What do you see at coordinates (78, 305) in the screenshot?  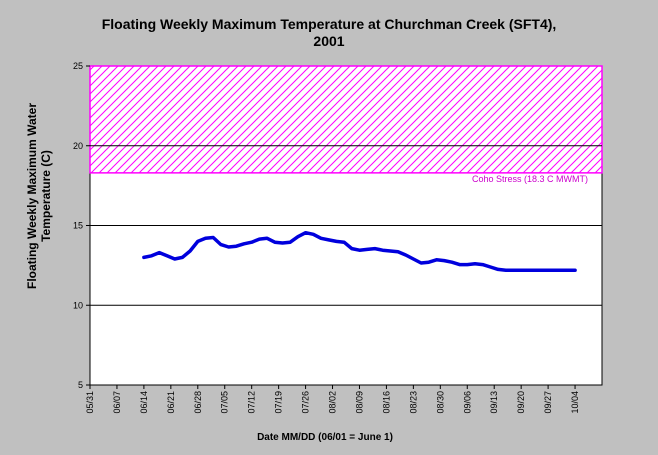 I see `y-tick-label: 10` at bounding box center [78, 305].